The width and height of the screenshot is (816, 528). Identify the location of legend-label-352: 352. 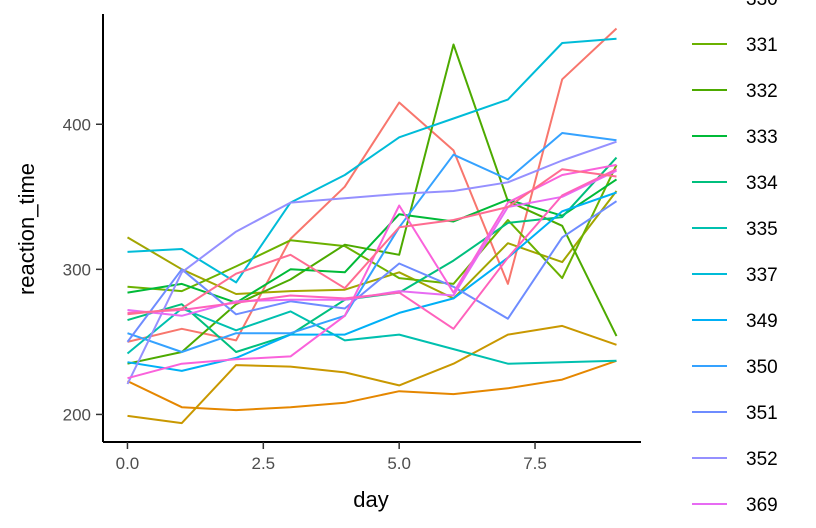
(762, 459).